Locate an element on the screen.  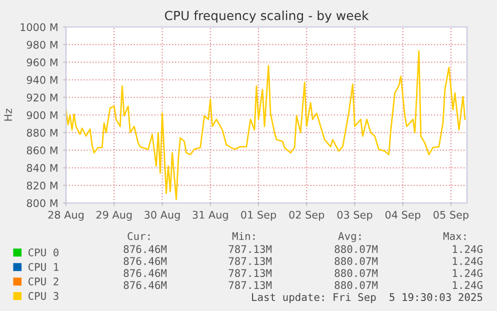
y-axis-title: Hz is located at coordinates (8, 114).